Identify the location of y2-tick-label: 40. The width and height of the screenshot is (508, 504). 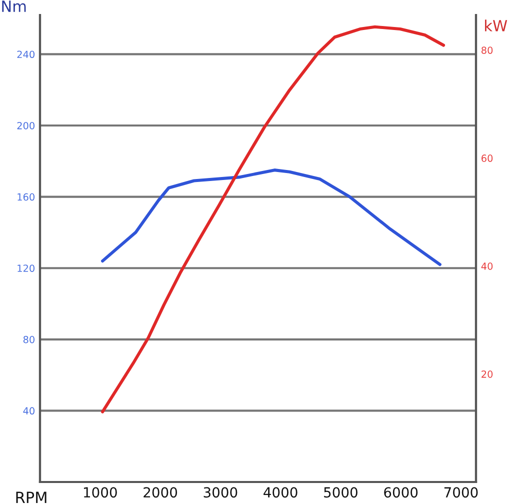
(487, 266).